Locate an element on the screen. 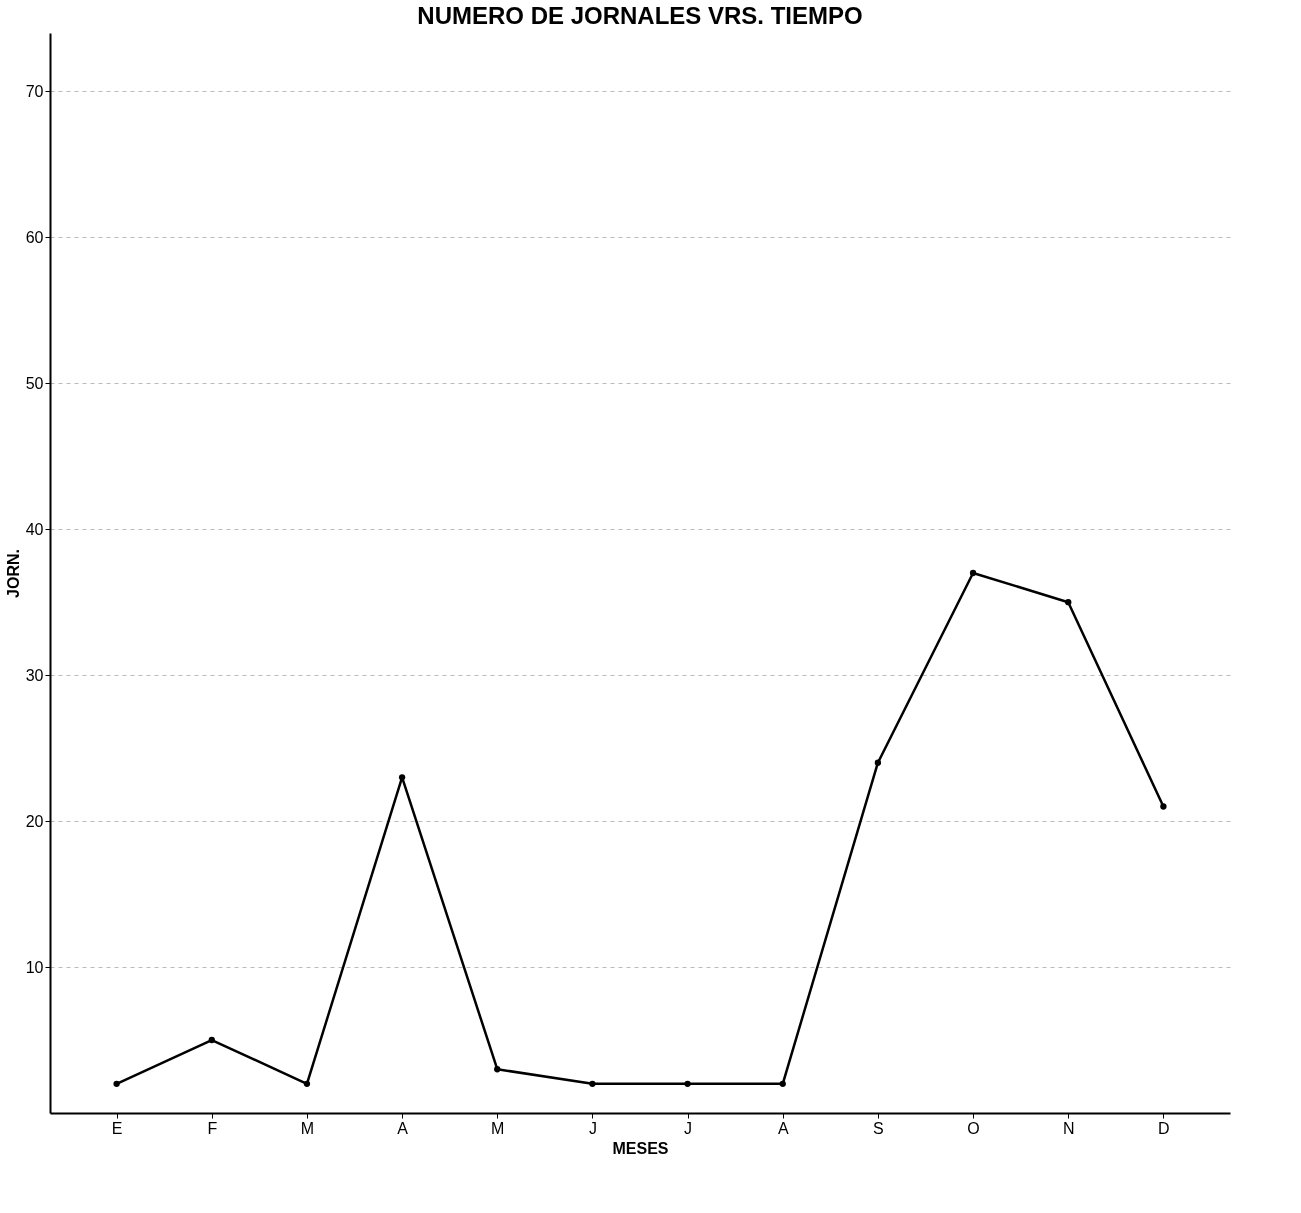 The width and height of the screenshot is (1301, 1213). x-tick-label: N is located at coordinates (1068, 1128).